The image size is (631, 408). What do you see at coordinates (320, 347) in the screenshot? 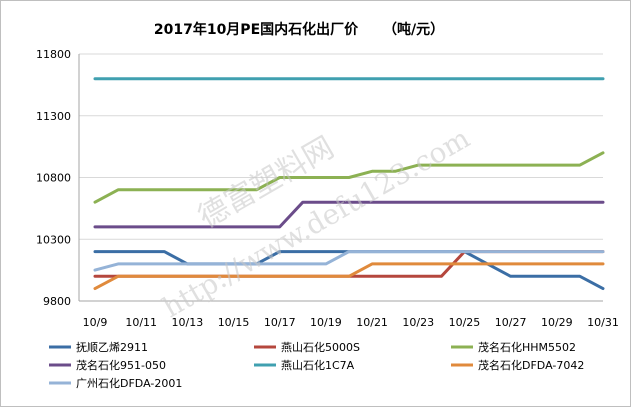
I see `legend-label: 燕山石化5000S` at bounding box center [320, 347].